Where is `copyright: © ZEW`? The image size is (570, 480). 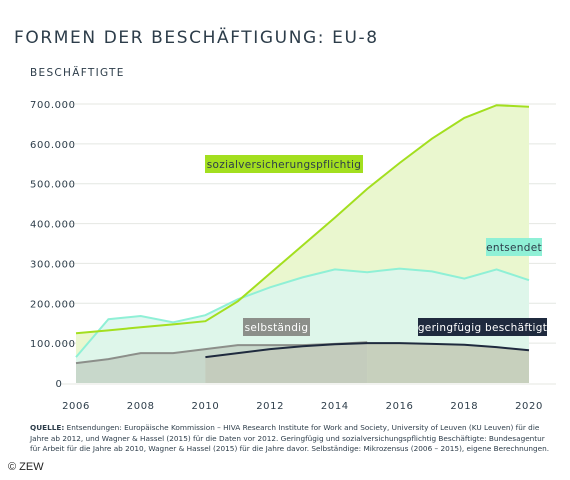
copyright: © ZEW is located at coordinates (26, 467).